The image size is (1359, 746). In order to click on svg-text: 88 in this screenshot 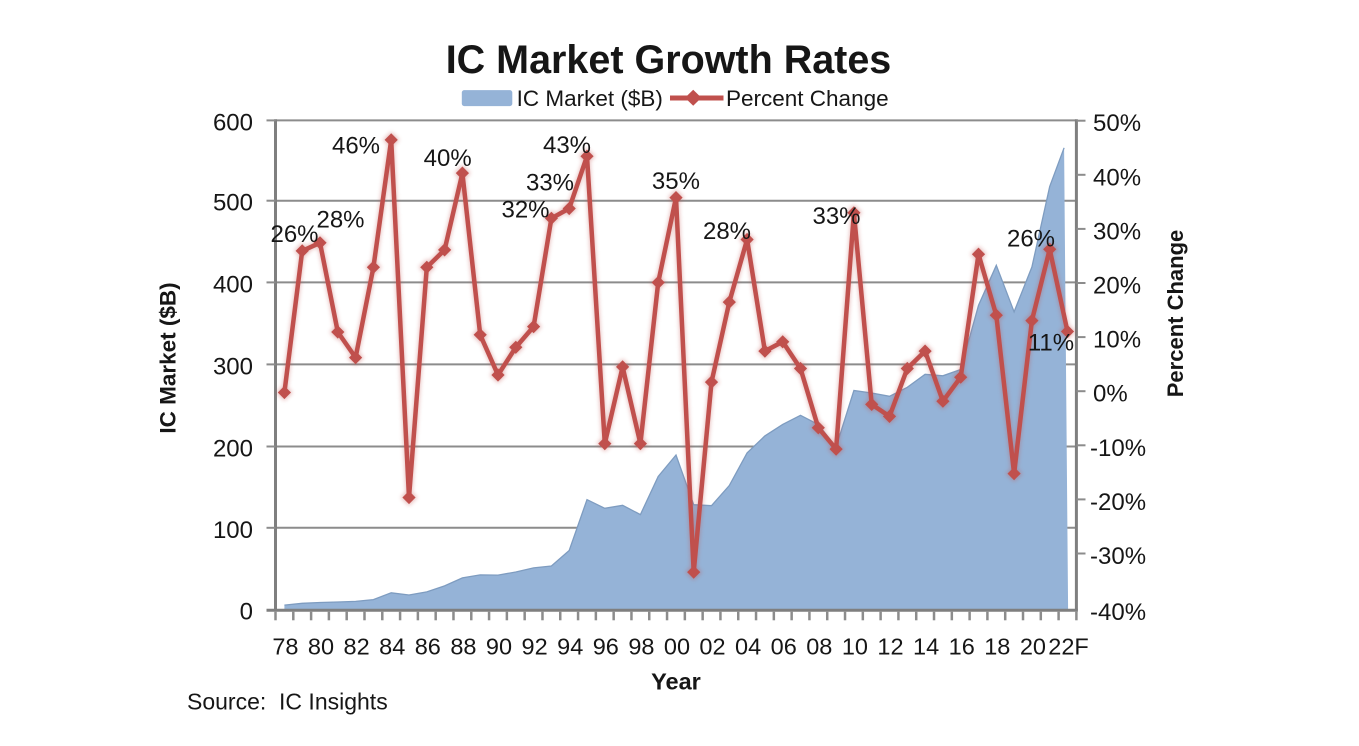, I will do `click(463, 647)`.